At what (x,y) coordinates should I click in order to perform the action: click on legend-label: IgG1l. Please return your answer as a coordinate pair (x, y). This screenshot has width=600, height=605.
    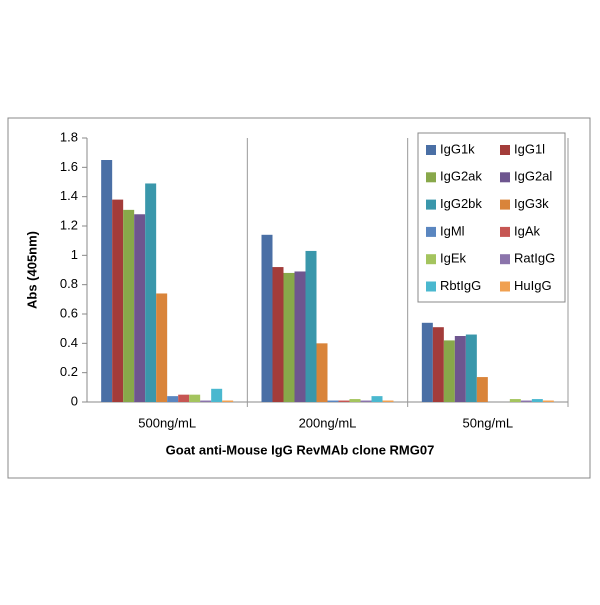
    Looking at the image, I should click on (529, 148).